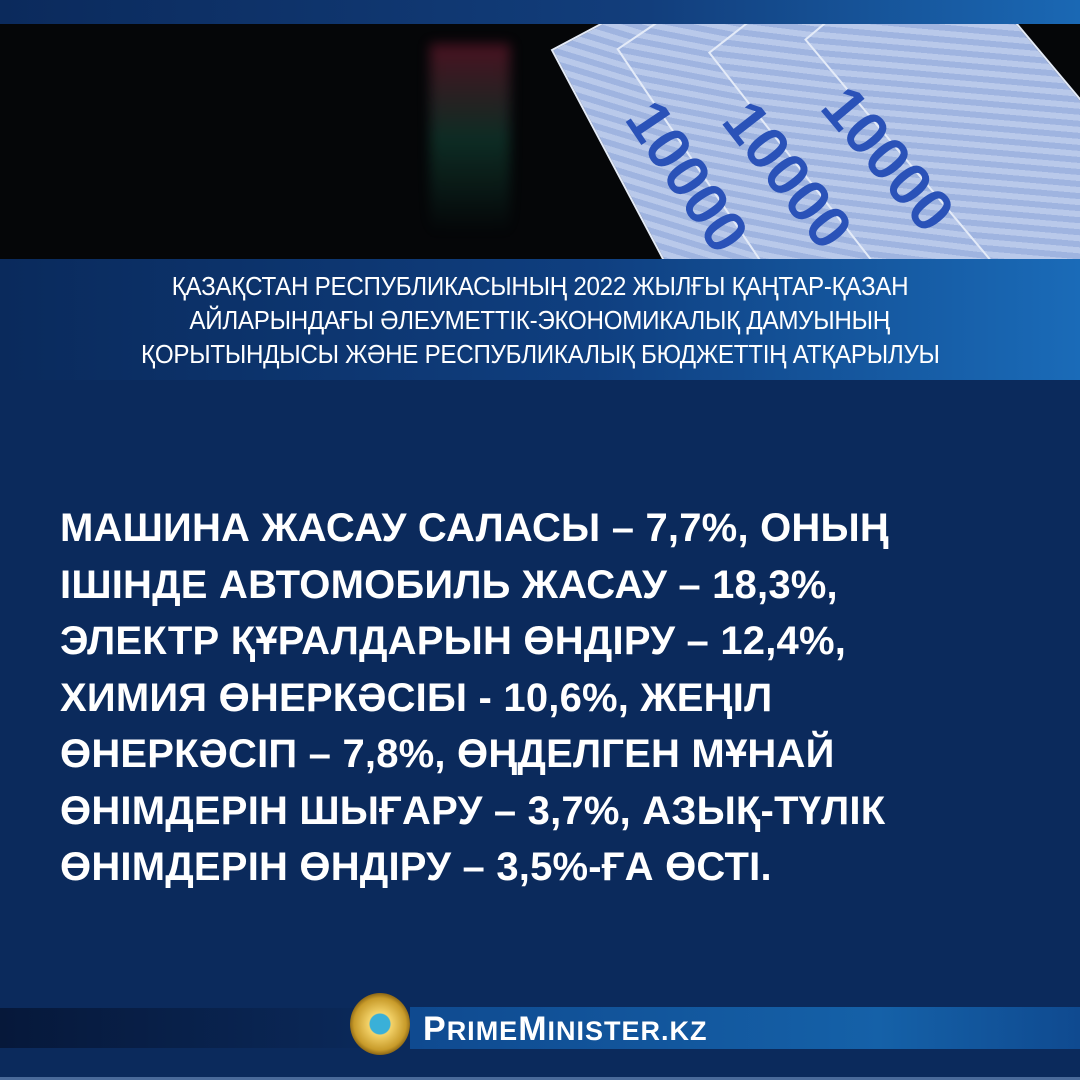 The image size is (1080, 1080). Describe the element at coordinates (380, 1024) in the screenshot. I see `state-emblem-icon` at that location.